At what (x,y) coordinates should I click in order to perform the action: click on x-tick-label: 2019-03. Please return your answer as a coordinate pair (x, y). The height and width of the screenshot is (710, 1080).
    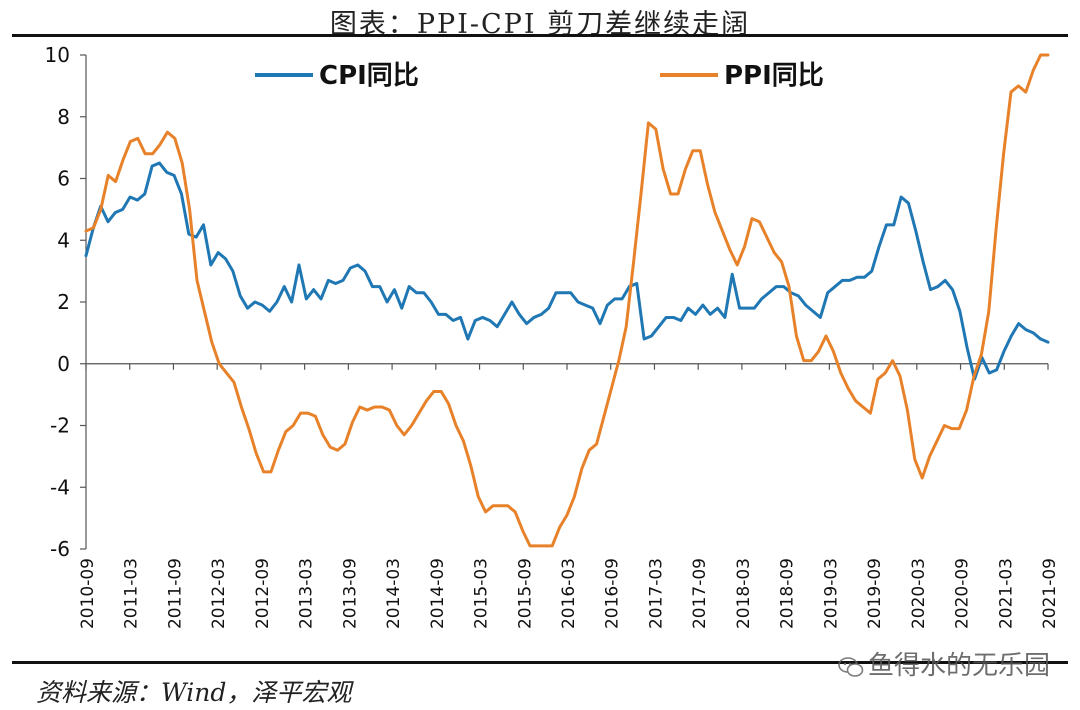
    Looking at the image, I should click on (831, 593).